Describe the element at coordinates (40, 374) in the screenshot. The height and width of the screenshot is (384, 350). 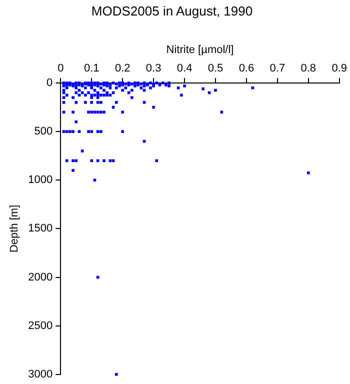
I see `y-tick-label: 3000` at that location.